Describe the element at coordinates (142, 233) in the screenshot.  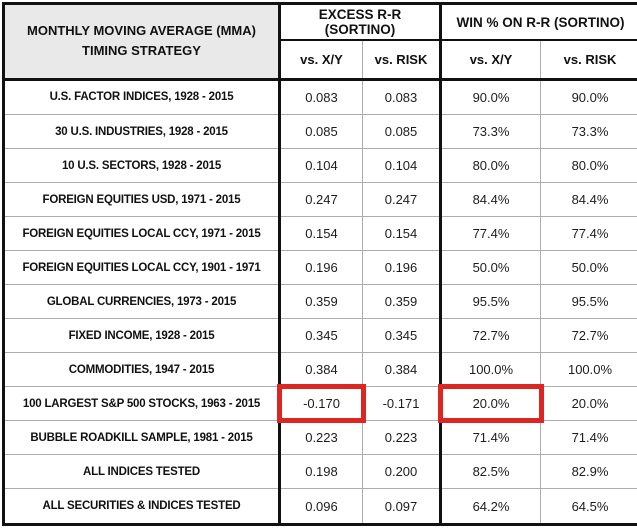
I see `row-label: FOREIGN EQUITIES LOCAL CCY, 1971 - 2015` at that location.